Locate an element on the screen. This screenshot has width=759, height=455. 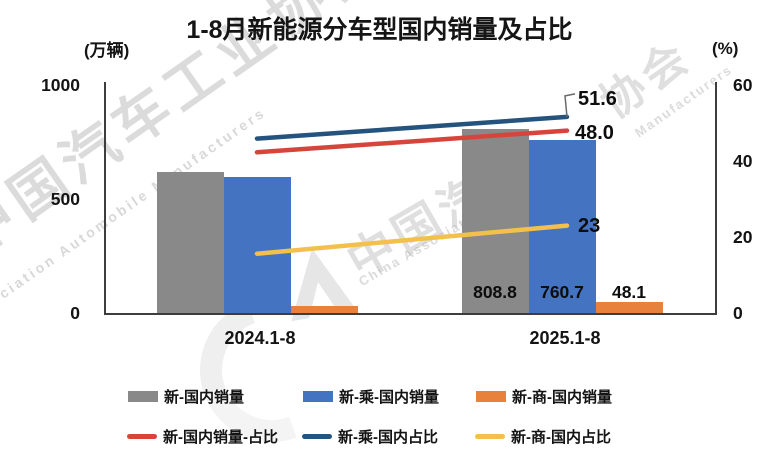
bar-新-国内销量-2025.1-8 is located at coordinates (495, 220).